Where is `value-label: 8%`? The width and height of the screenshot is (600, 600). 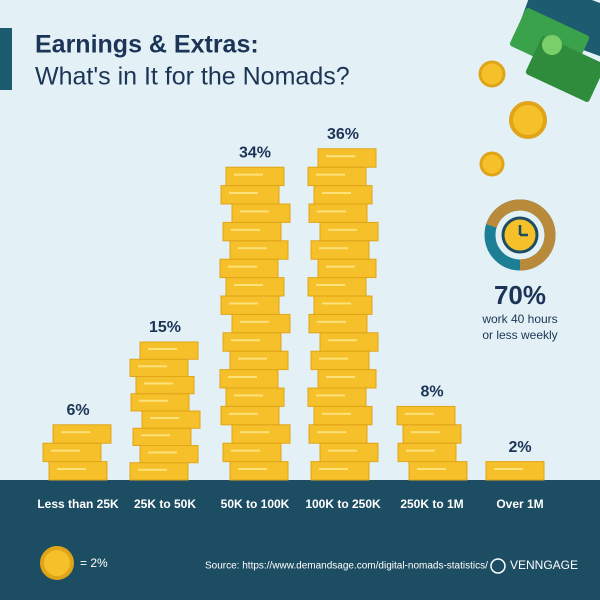 value-label: 8% is located at coordinates (431, 392).